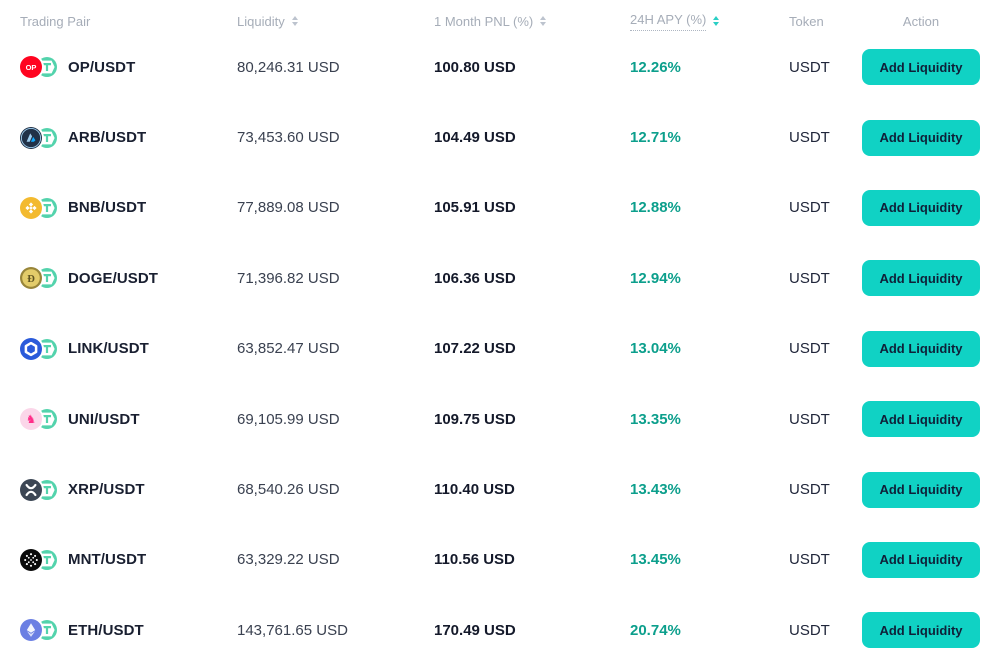 This screenshot has height=655, width=993. Describe the element at coordinates (475, 208) in the screenshot. I see `pnl-value: 105.91 USD` at that location.